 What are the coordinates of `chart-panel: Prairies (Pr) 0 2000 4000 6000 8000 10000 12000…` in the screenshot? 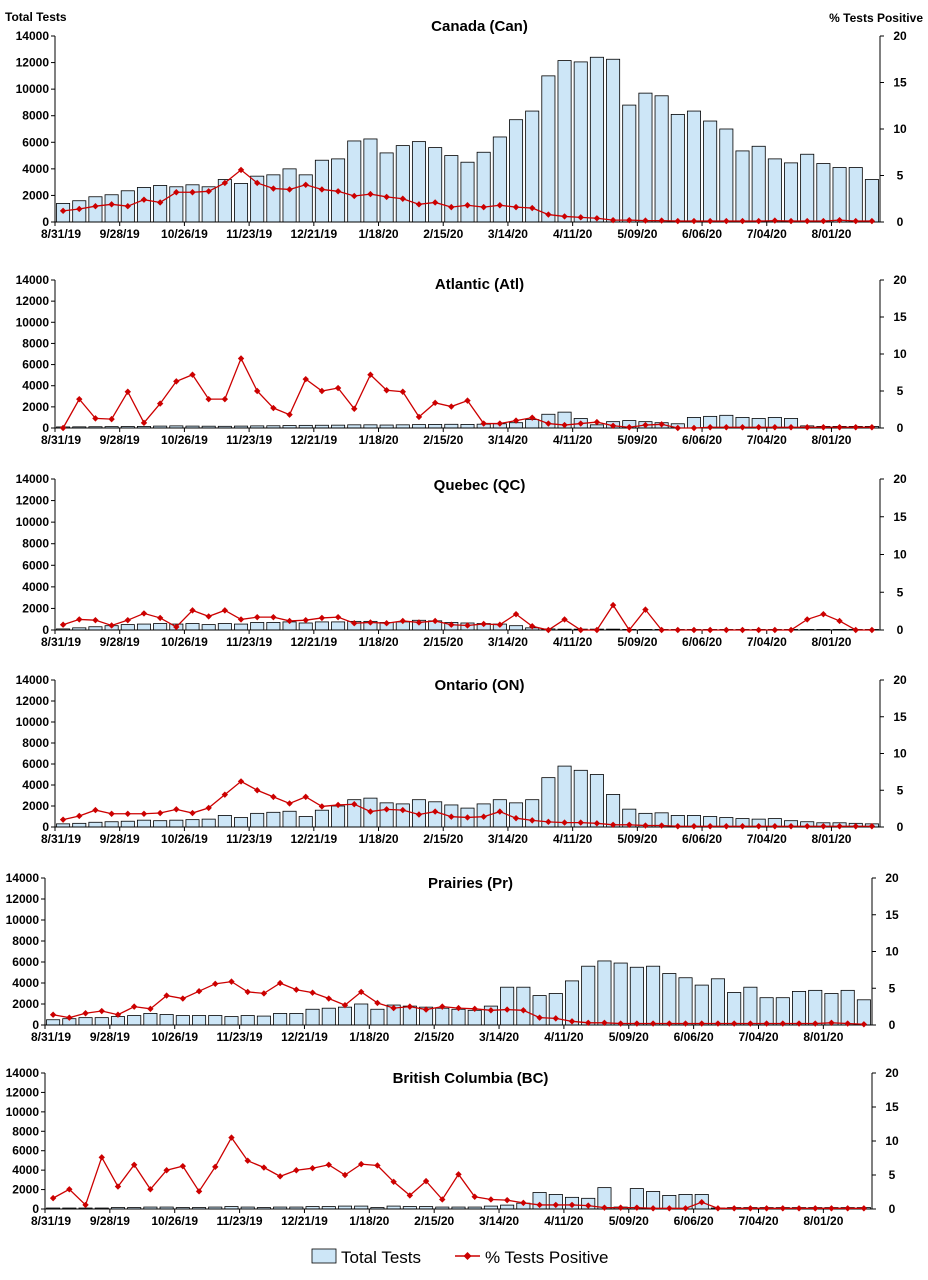 It's located at (452, 957).